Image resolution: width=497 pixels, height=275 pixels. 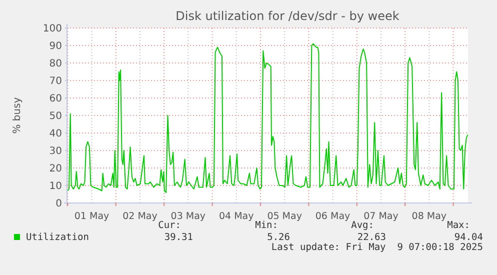 I want to click on text: 5.26, so click(x=278, y=237).